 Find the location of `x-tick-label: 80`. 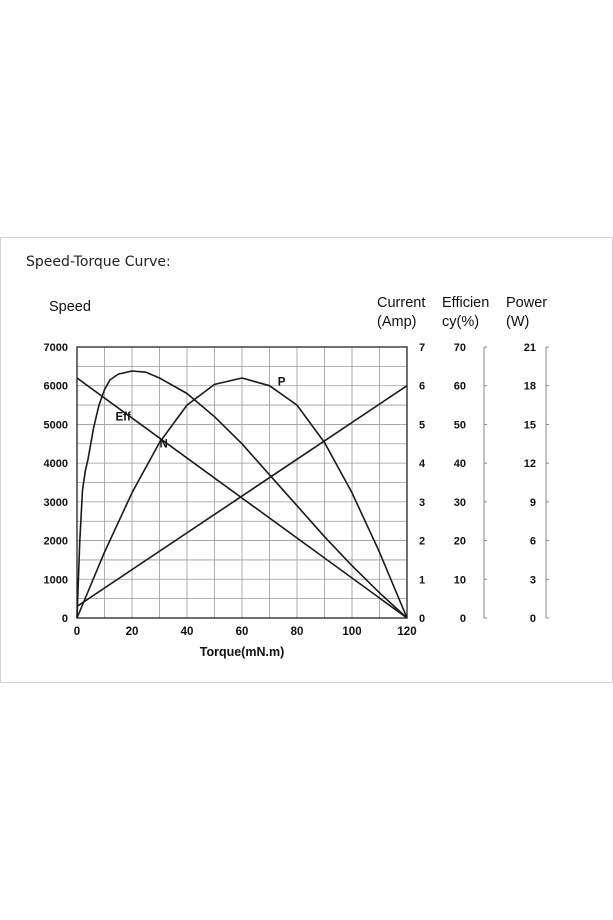

x-tick-label: 80 is located at coordinates (297, 632).